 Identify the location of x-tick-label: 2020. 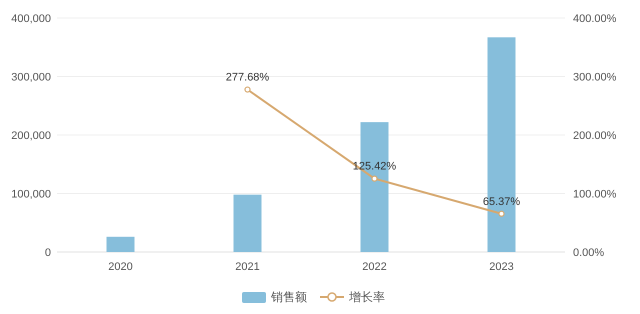
(120, 267).